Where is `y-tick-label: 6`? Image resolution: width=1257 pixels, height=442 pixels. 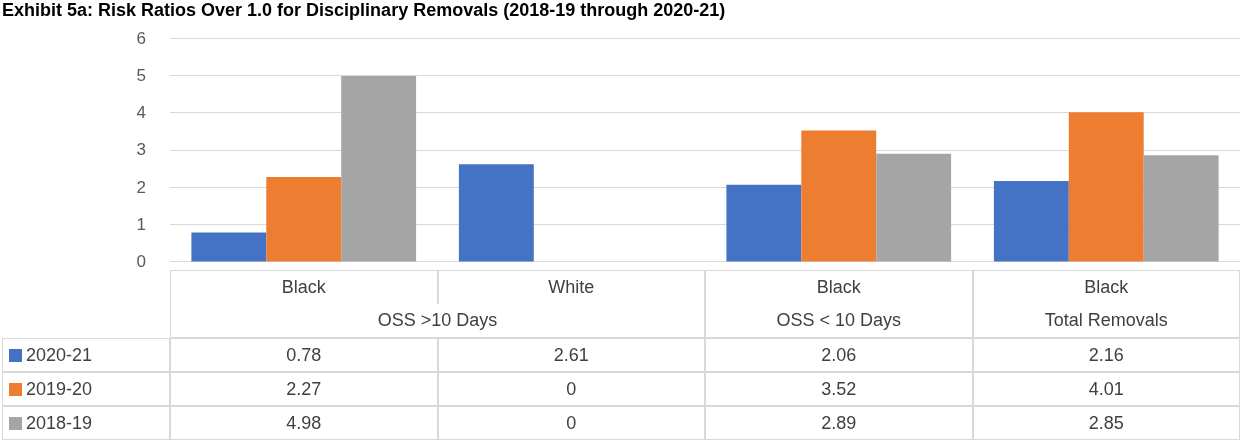
y-tick-label: 6 is located at coordinates (141, 38).